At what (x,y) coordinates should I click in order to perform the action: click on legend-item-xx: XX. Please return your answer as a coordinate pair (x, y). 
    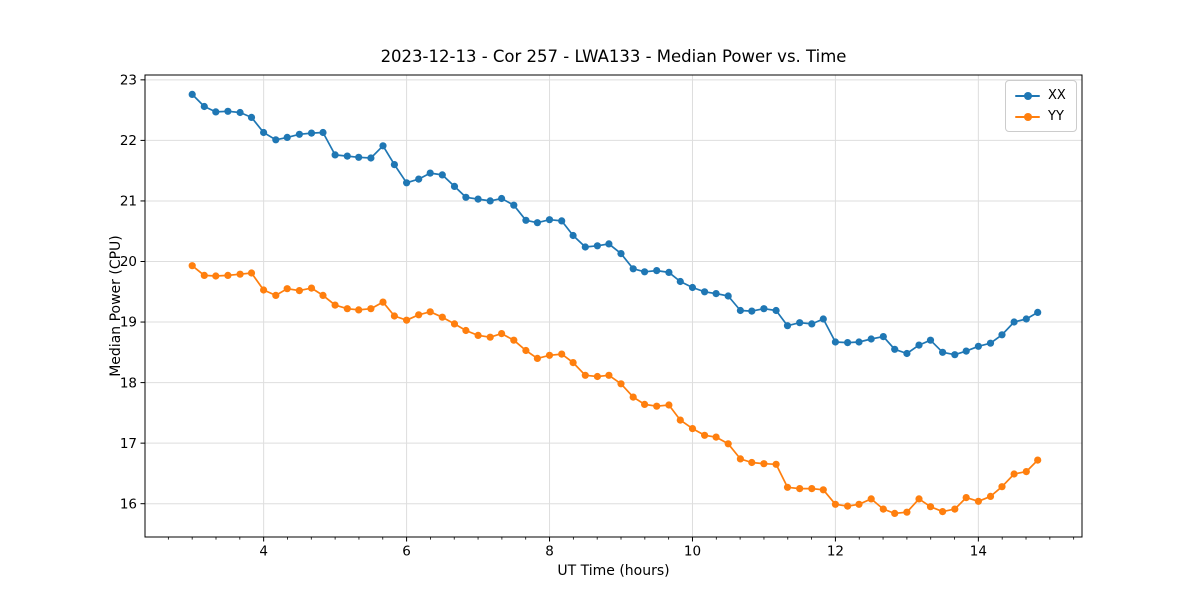
    Looking at the image, I should click on (1040, 95).